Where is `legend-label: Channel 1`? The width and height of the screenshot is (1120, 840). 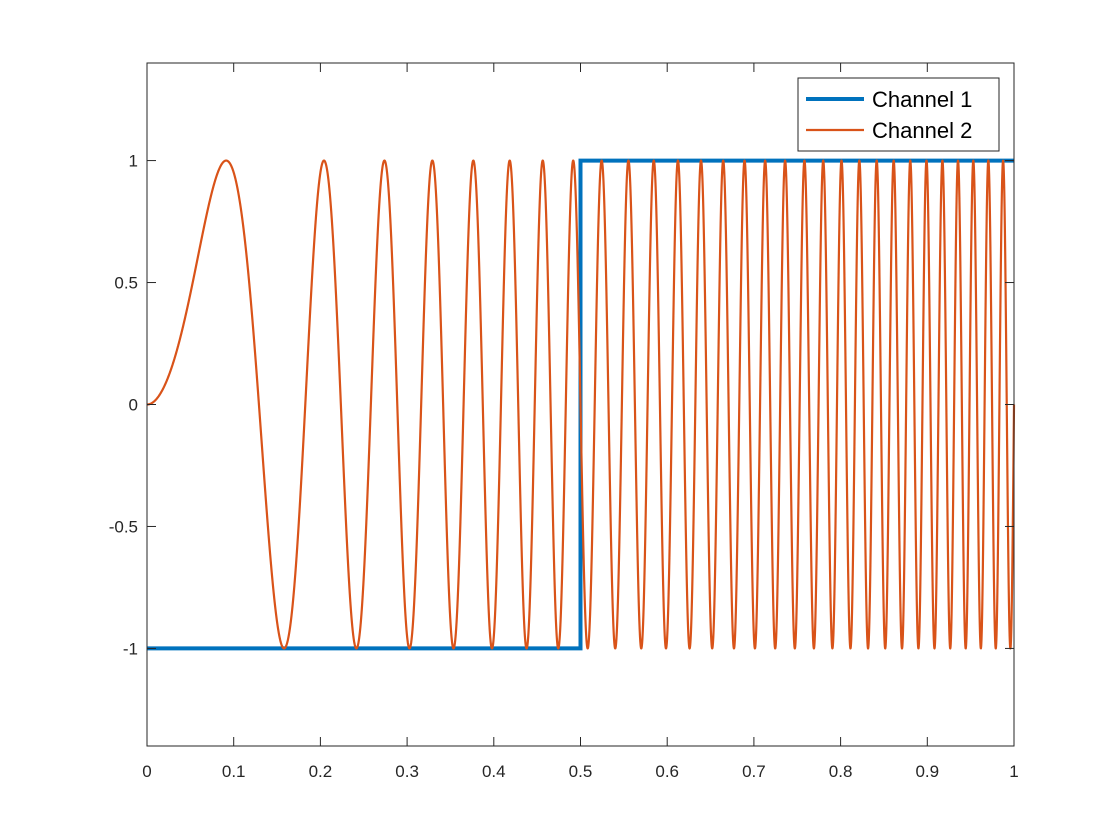
legend-label: Channel 1 is located at coordinates (922, 99).